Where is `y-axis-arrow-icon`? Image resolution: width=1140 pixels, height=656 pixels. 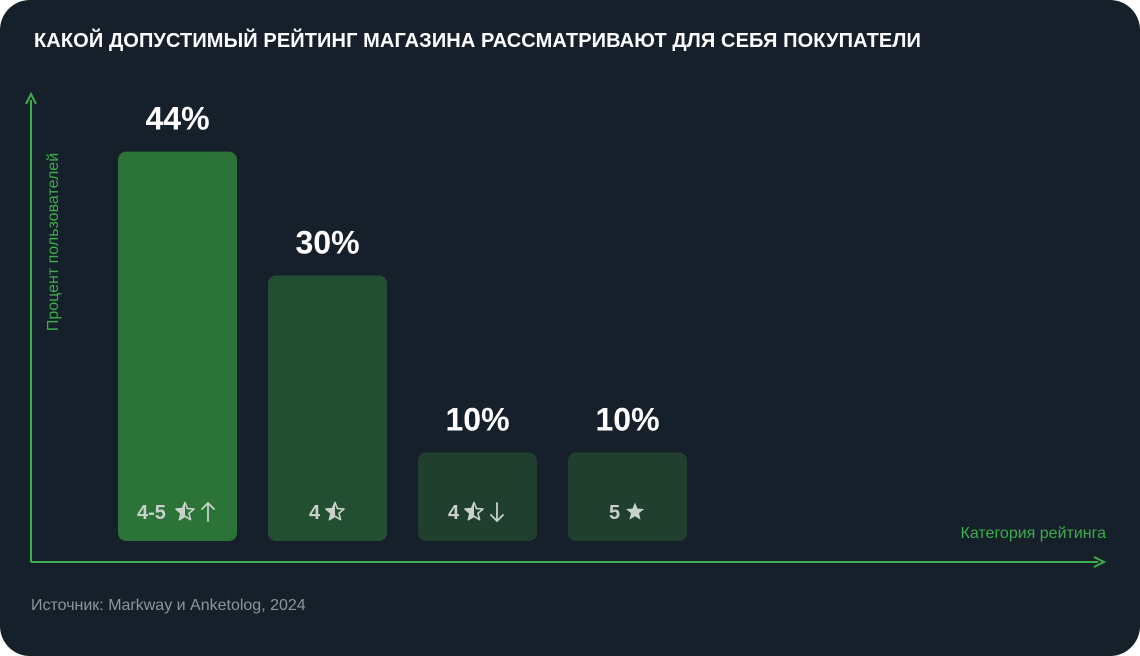
y-axis-arrow-icon is located at coordinates (31, 98).